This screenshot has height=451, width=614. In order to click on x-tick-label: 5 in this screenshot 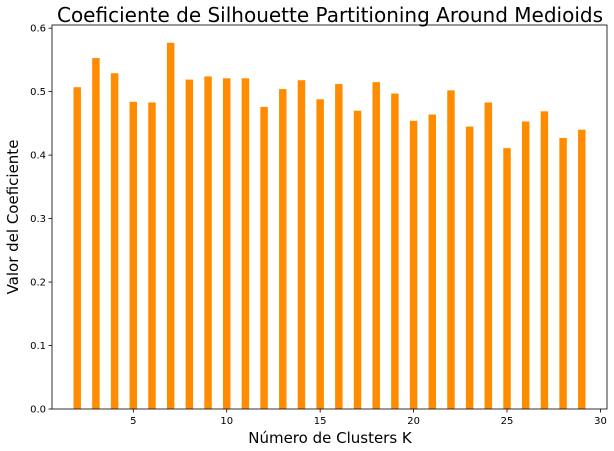, I will do `click(133, 421)`.